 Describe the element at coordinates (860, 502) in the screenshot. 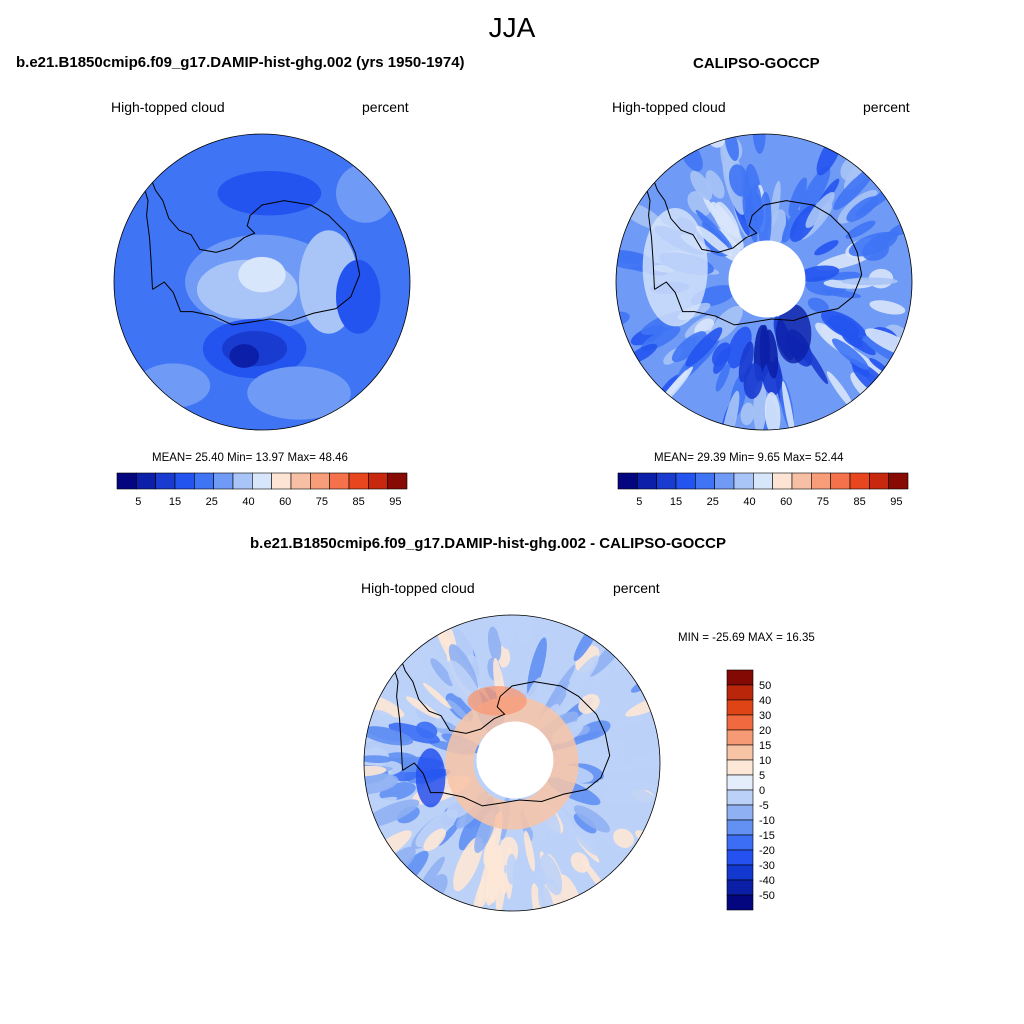

I see `panel2-colorbar-tick: 85` at that location.